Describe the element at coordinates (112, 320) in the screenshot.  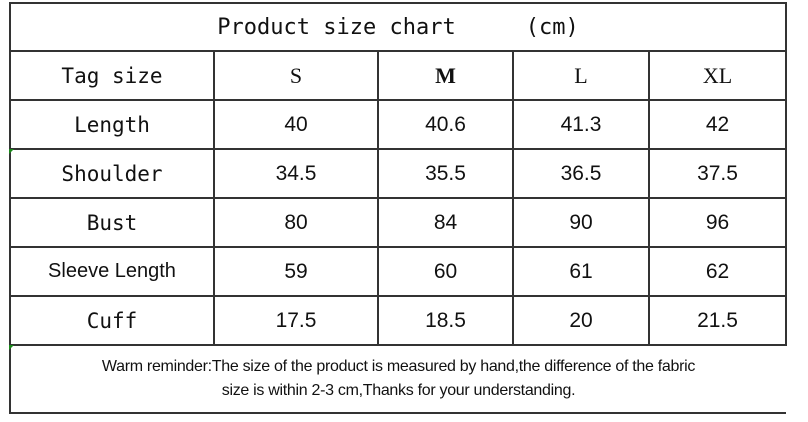
I see `row-label: Cuff` at that location.